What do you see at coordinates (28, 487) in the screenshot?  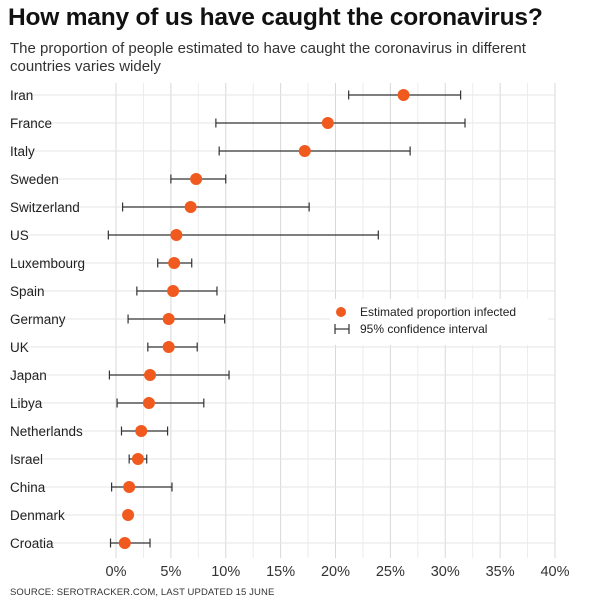 I see `category-label: China` at bounding box center [28, 487].